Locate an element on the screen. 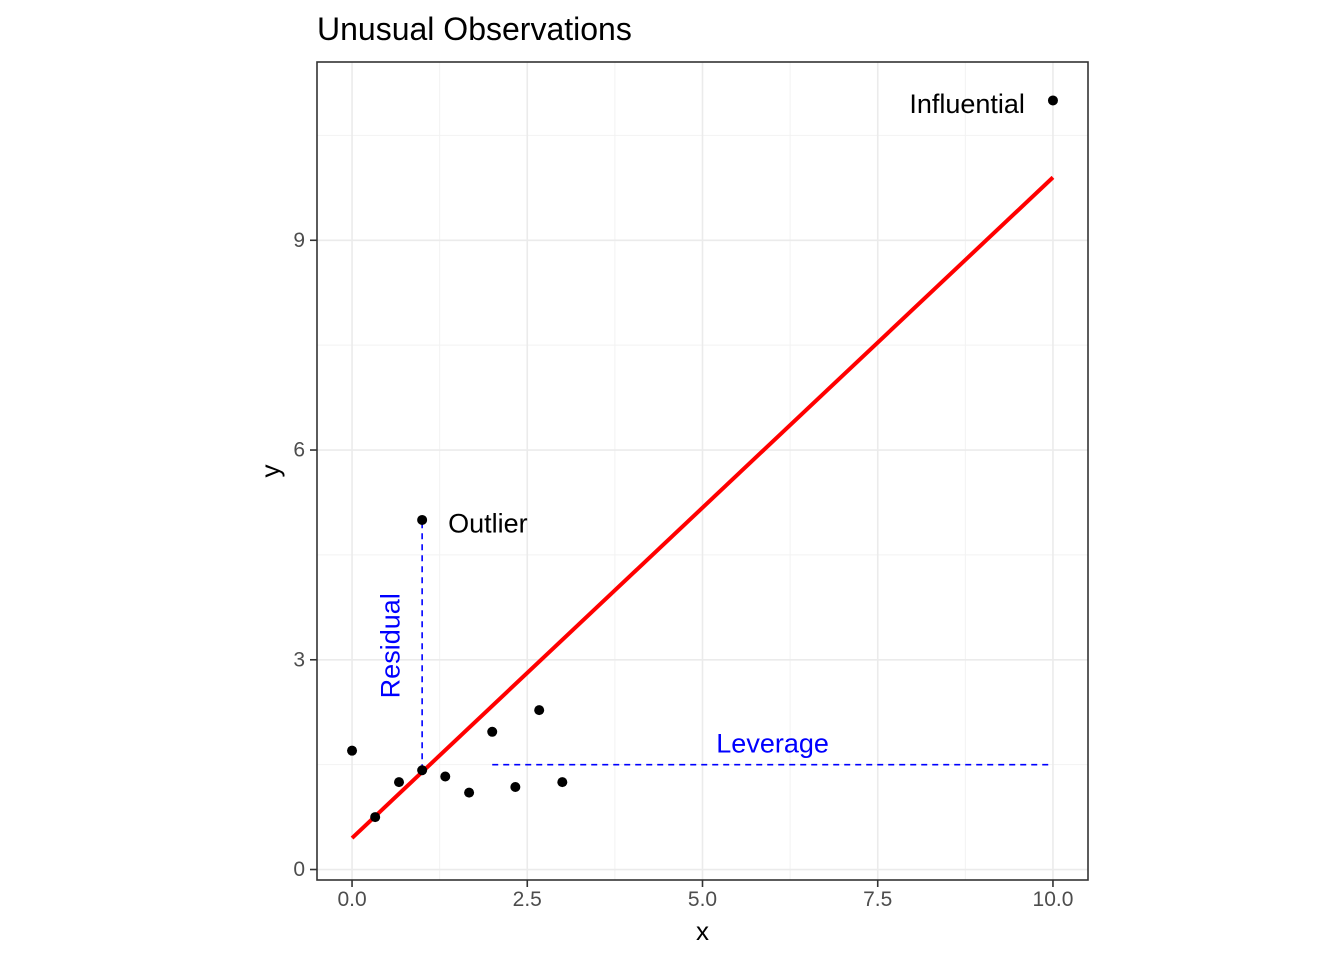 Image resolution: width=1344 pixels, height=960 pixels. x-axis: 0.0 2.5 5.0 7.5 10.0 is located at coordinates (705, 895).